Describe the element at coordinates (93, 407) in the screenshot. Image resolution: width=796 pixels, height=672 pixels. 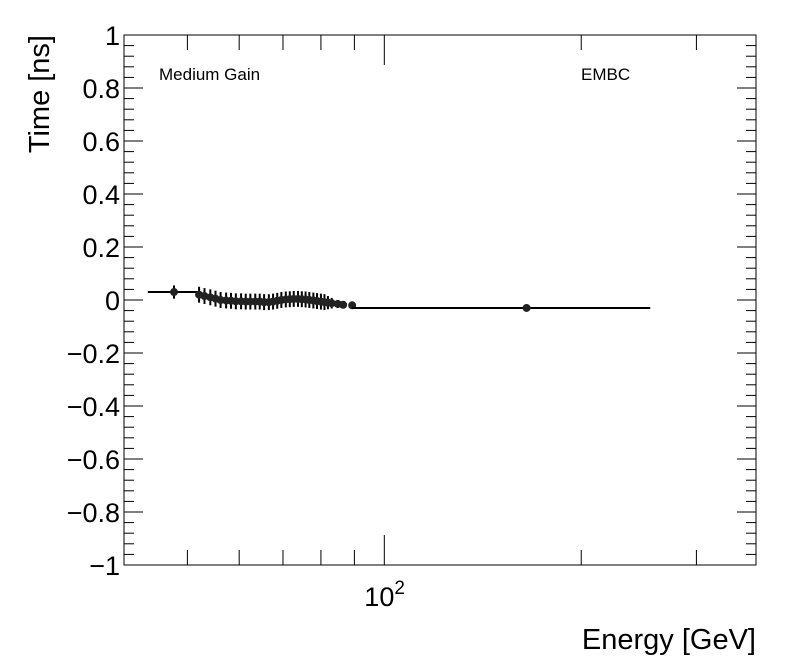
I see `y-tick-label: −0.4` at that location.